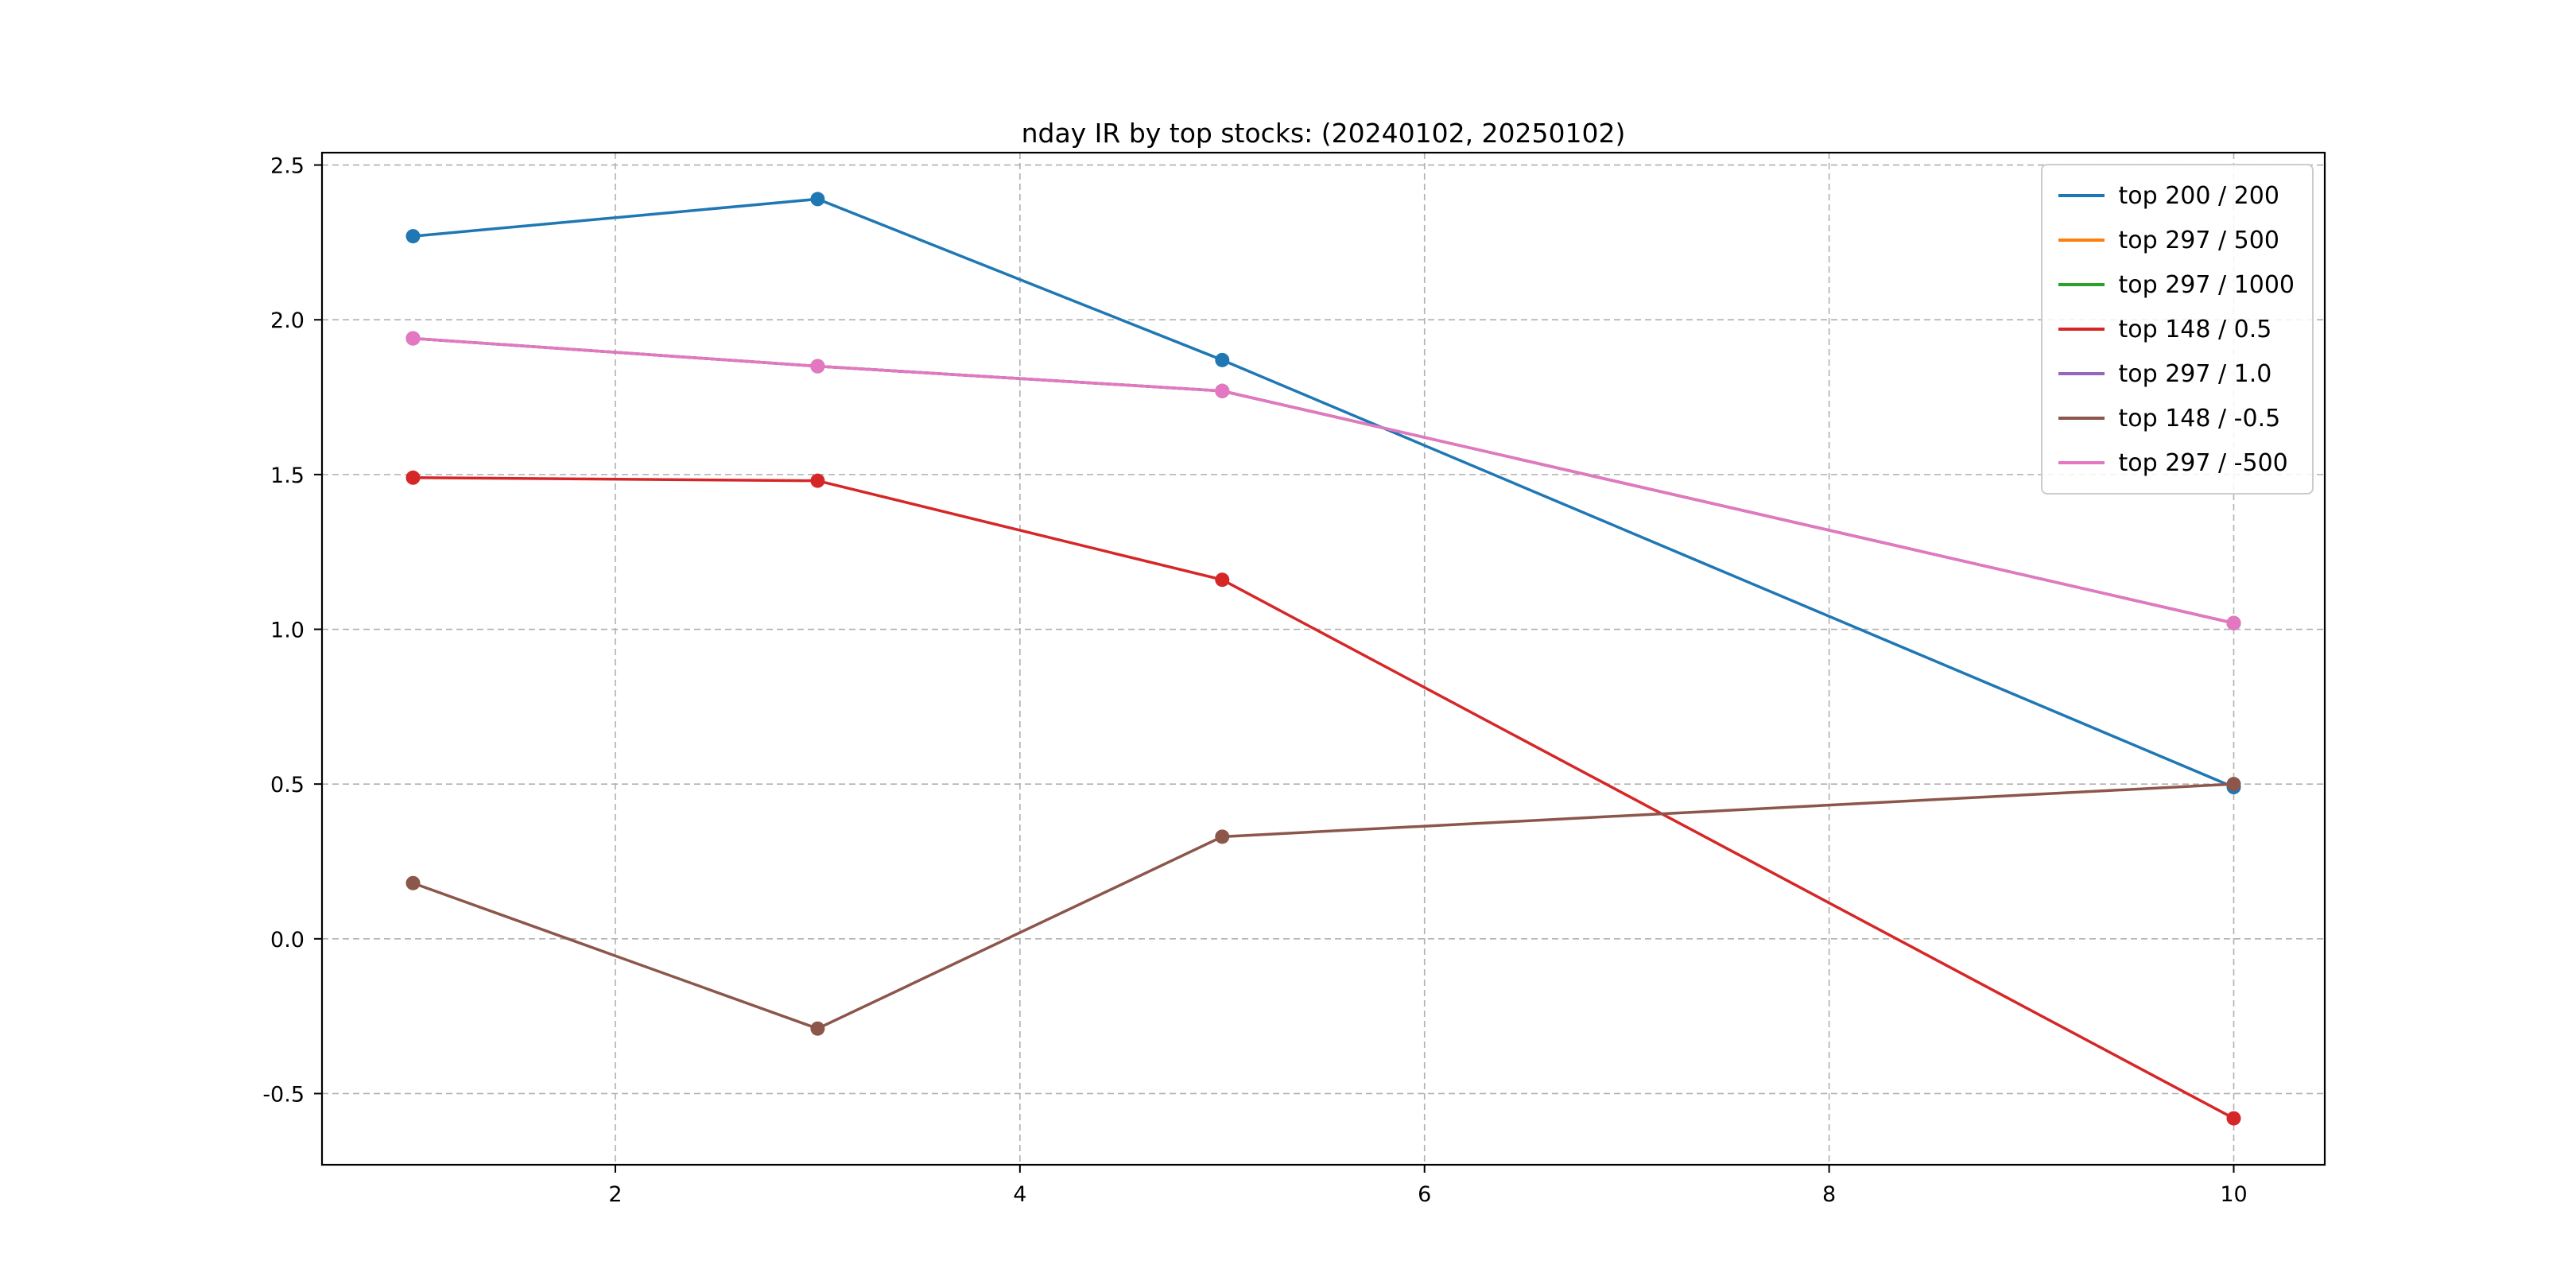 The width and height of the screenshot is (2576, 1288). I want to click on legend-item: top 297 / 1000, so click(2176, 284).